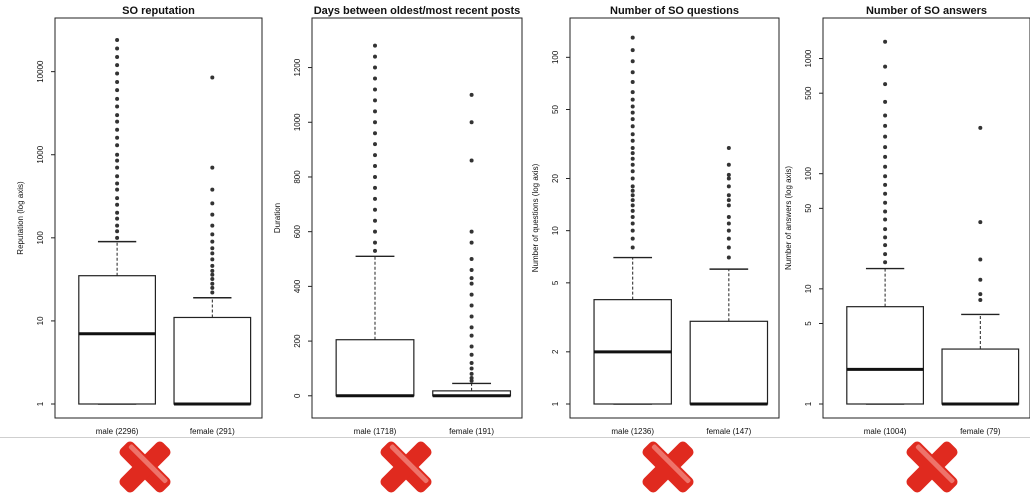 Image resolution: width=1030 pixels, height=495 pixels. What do you see at coordinates (885, 431) in the screenshot?
I see `x-category-label: male (1004)` at bounding box center [885, 431].